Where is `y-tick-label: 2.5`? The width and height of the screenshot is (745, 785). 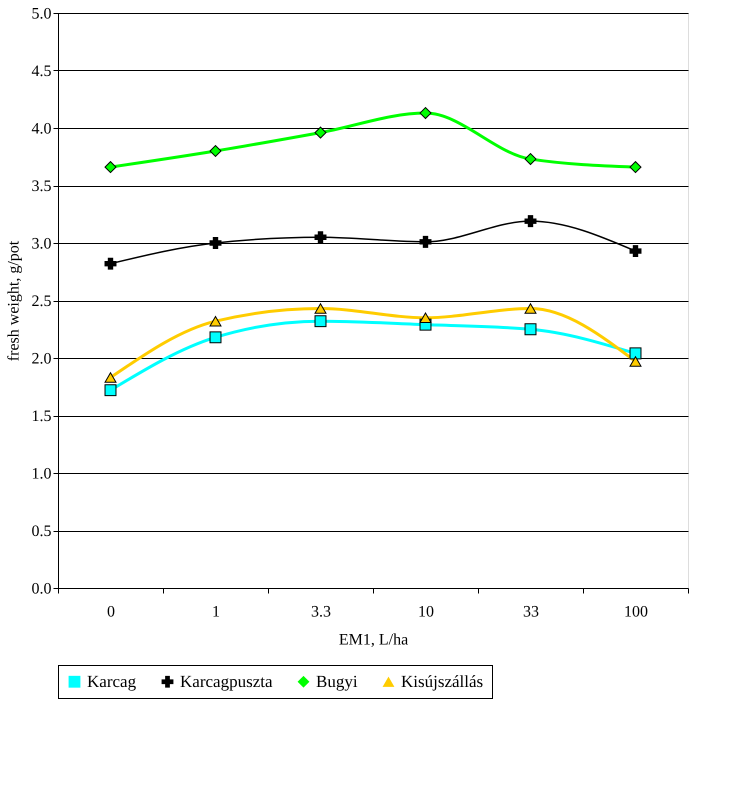
y-tick-label: 2.5 is located at coordinates (42, 301).